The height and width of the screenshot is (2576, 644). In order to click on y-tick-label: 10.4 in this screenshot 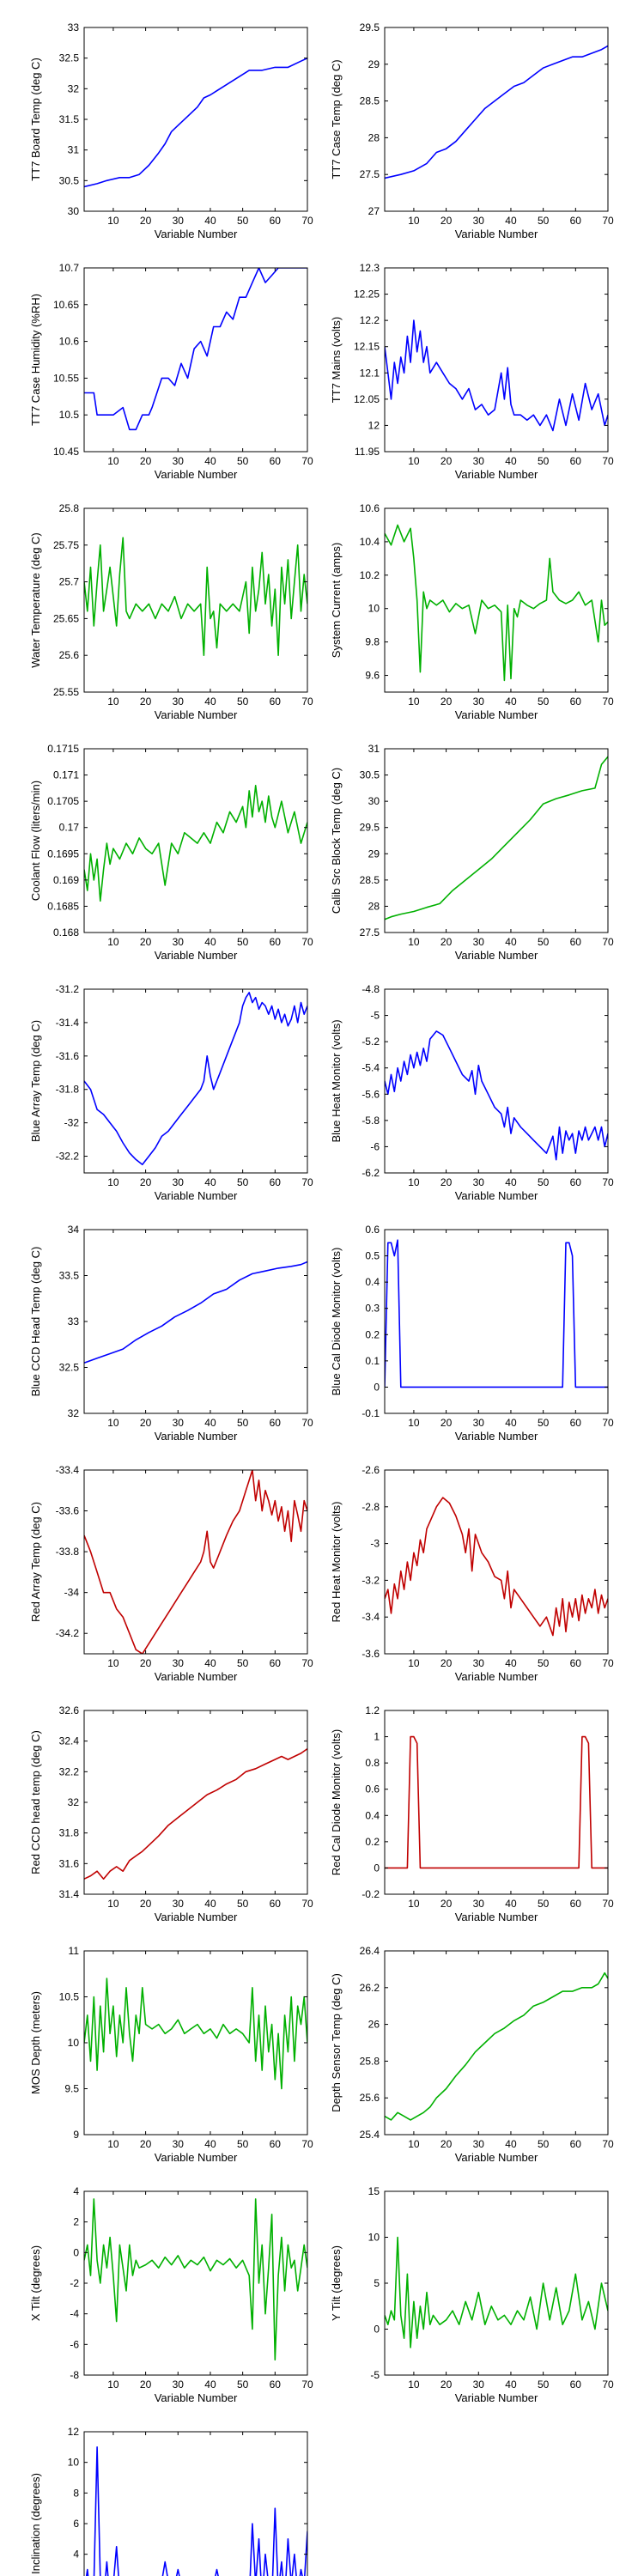, I will do `click(370, 542)`.